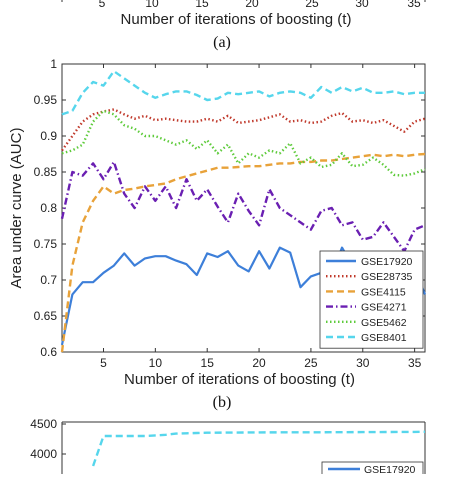 This screenshot has width=474, height=479. I want to click on top-xtick-label: 10, so click(152, 5).